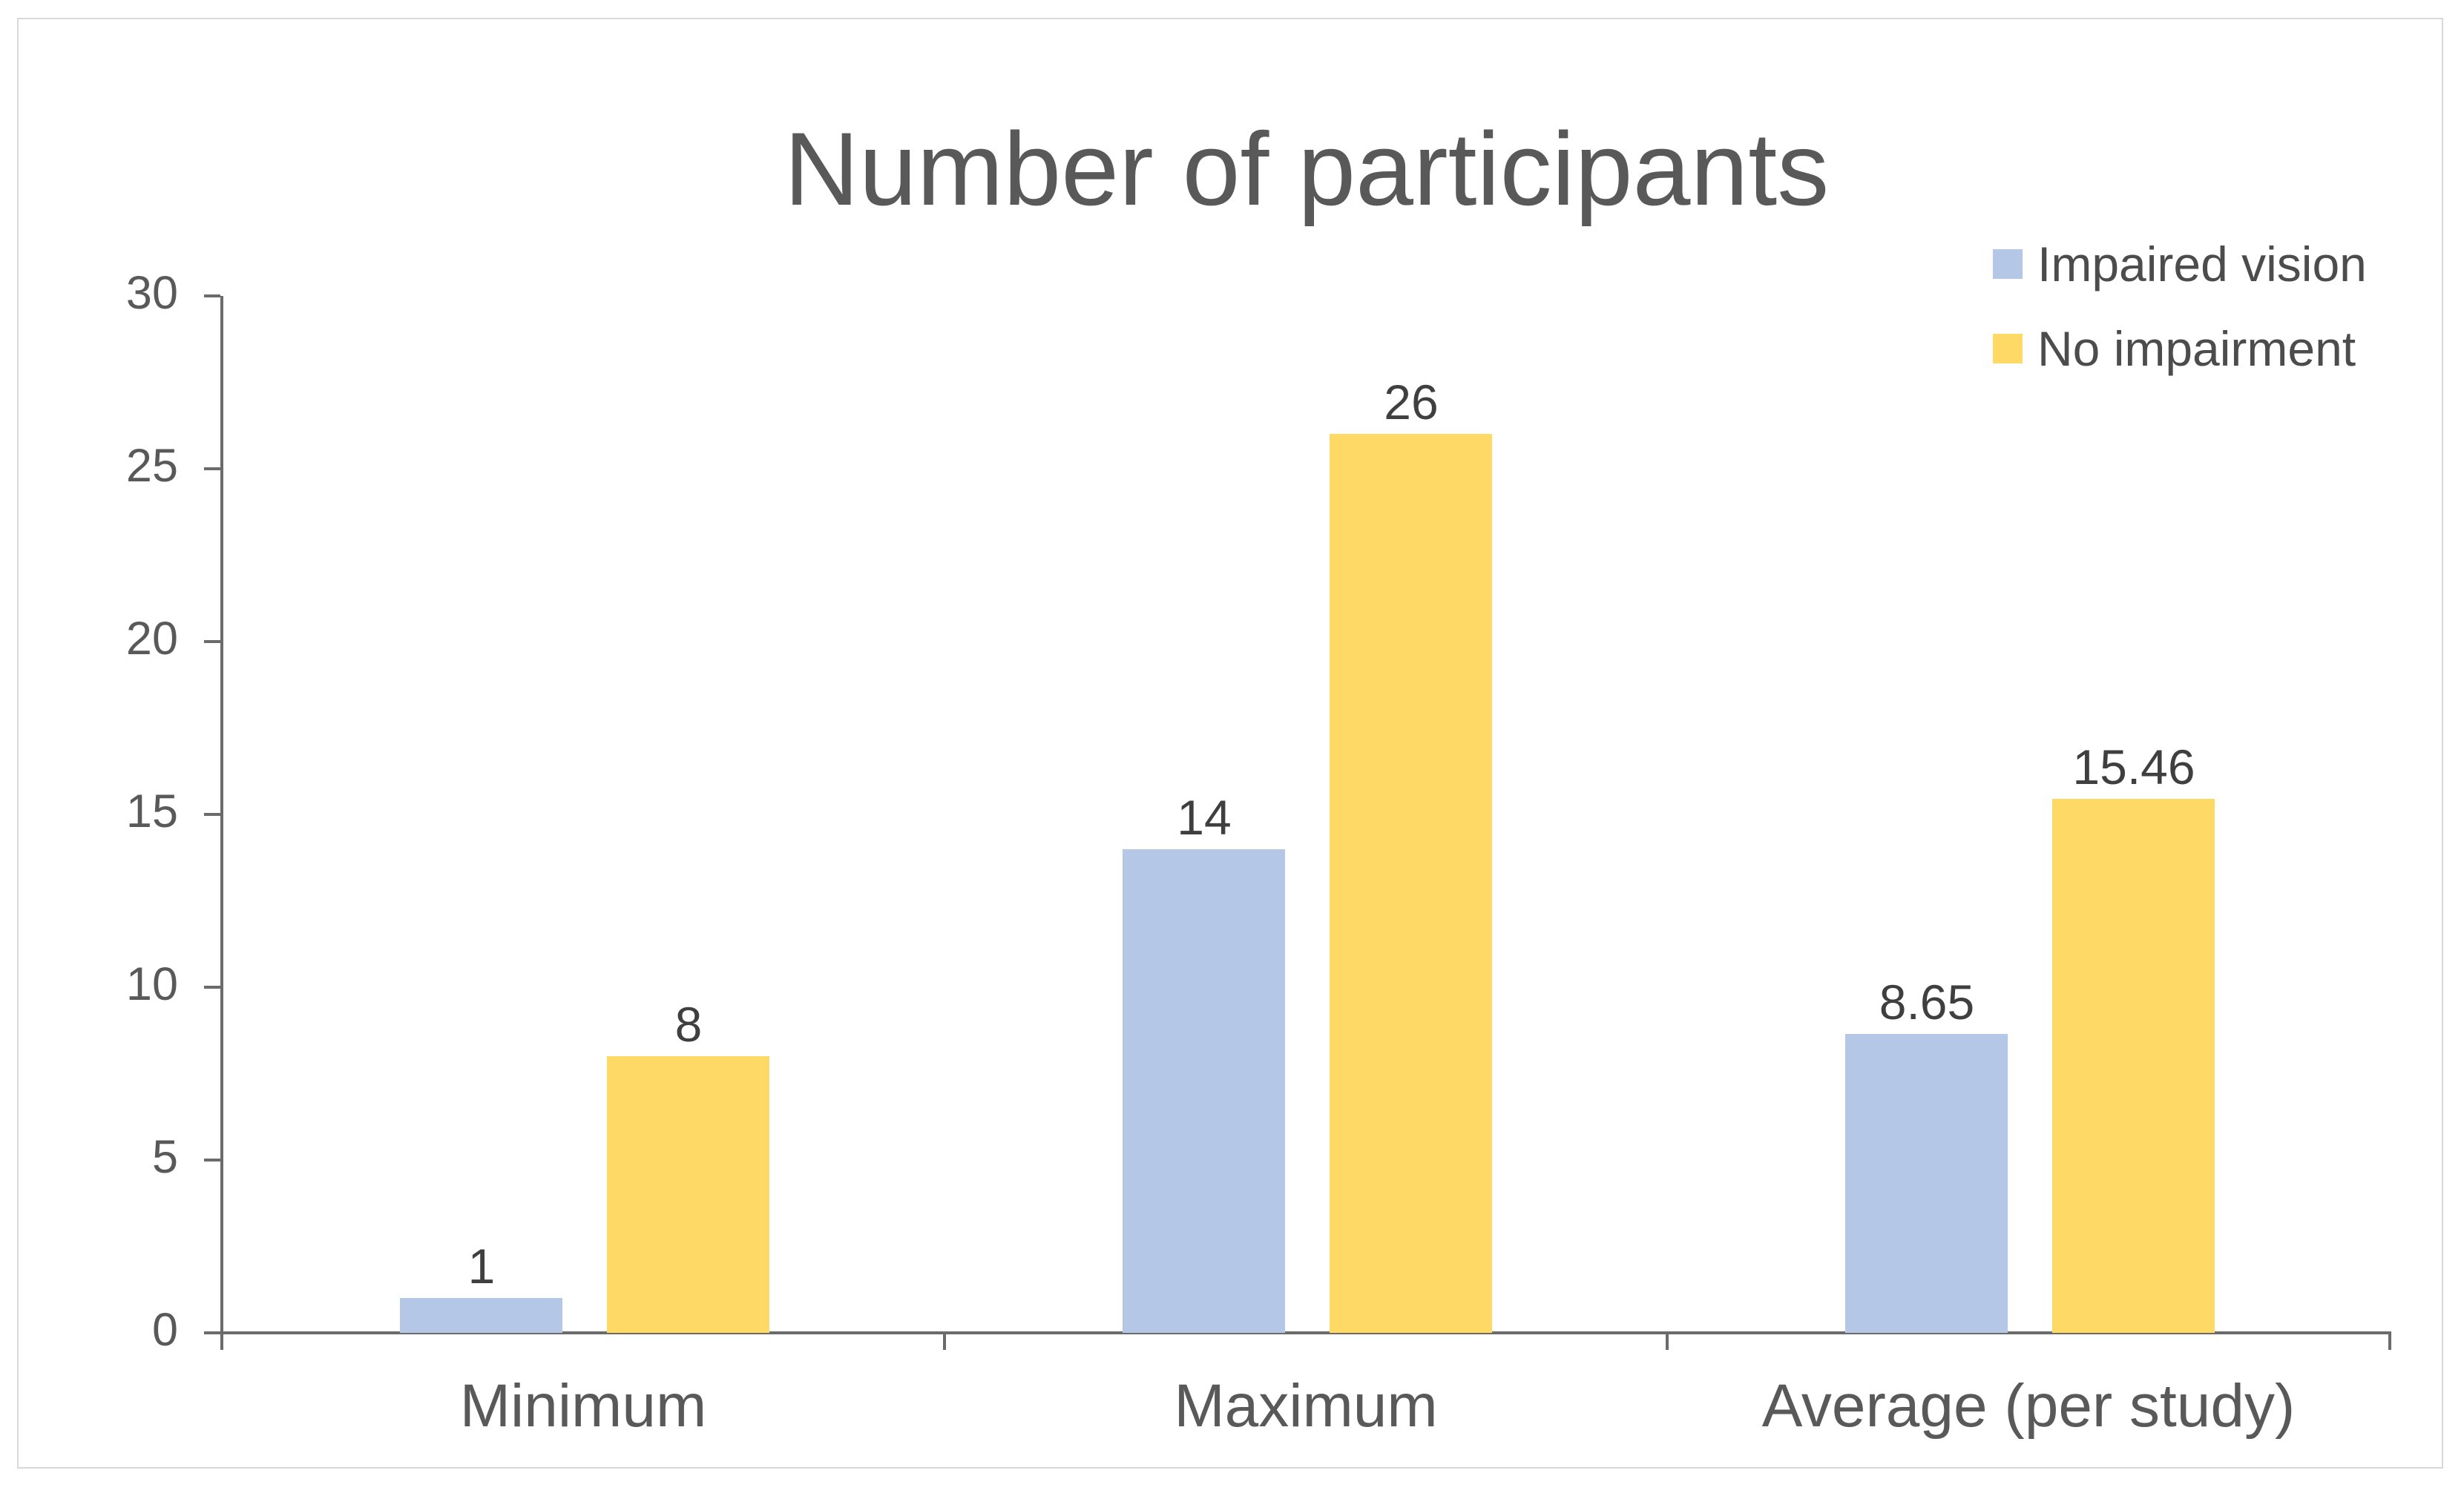 The image size is (2464, 1499). What do you see at coordinates (2196, 348) in the screenshot?
I see `legend-label-no-impairment: No impairment` at bounding box center [2196, 348].